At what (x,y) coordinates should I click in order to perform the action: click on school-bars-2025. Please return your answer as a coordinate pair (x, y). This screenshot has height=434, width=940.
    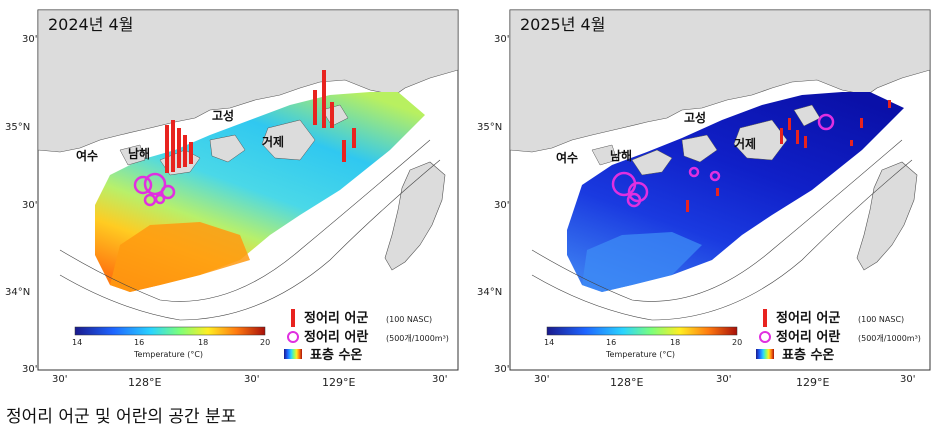
    Looking at the image, I should click on (788, 156).